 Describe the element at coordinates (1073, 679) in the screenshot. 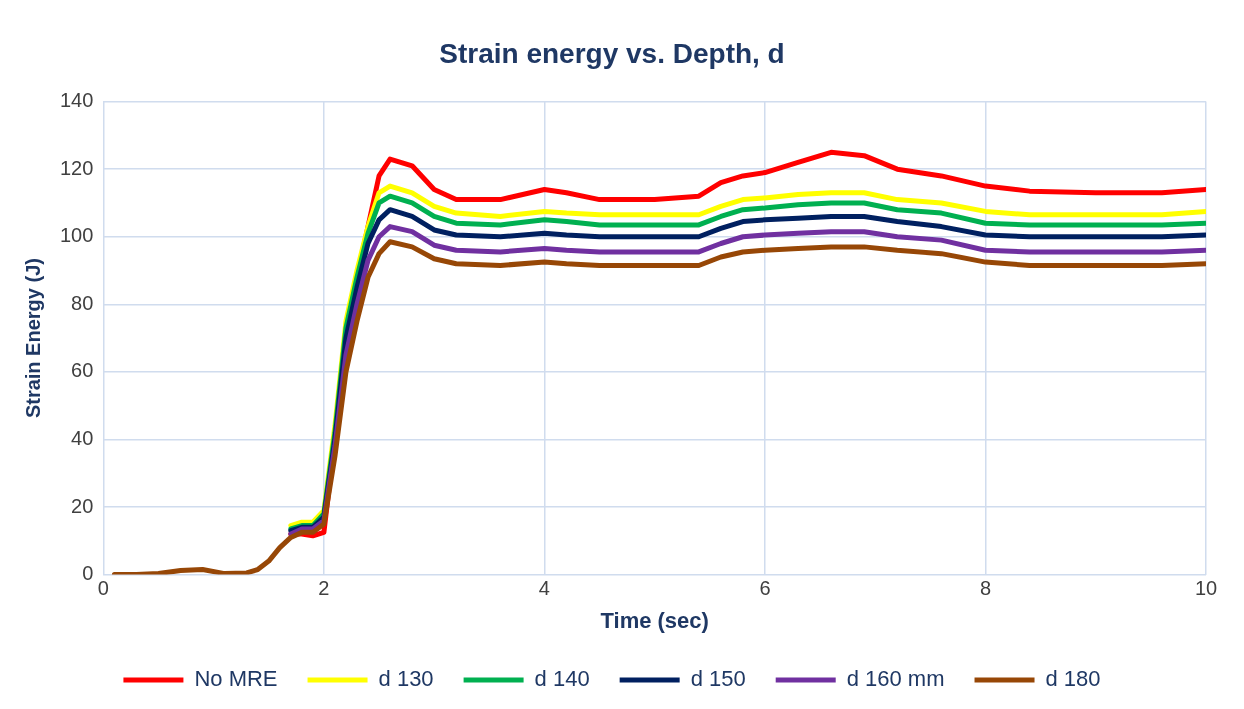

I see `legend-label: d 180` at that location.